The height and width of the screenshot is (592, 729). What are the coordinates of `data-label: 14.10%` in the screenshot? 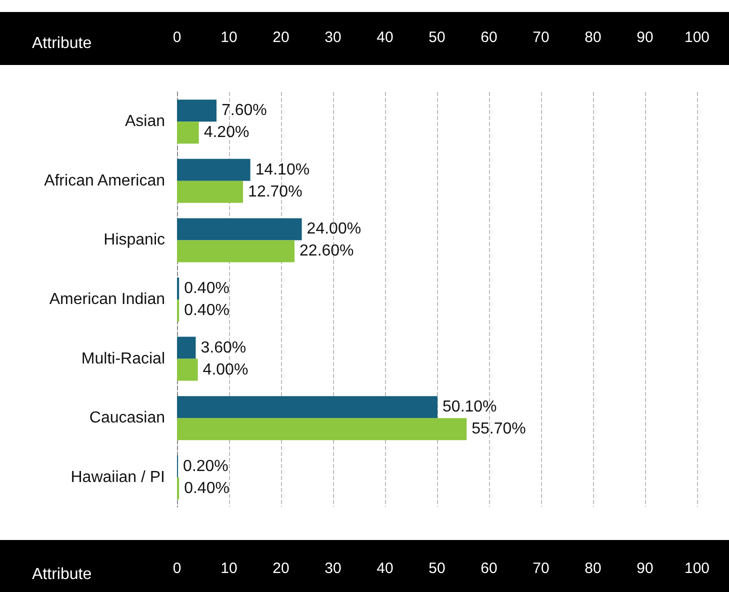 It's located at (282, 169).